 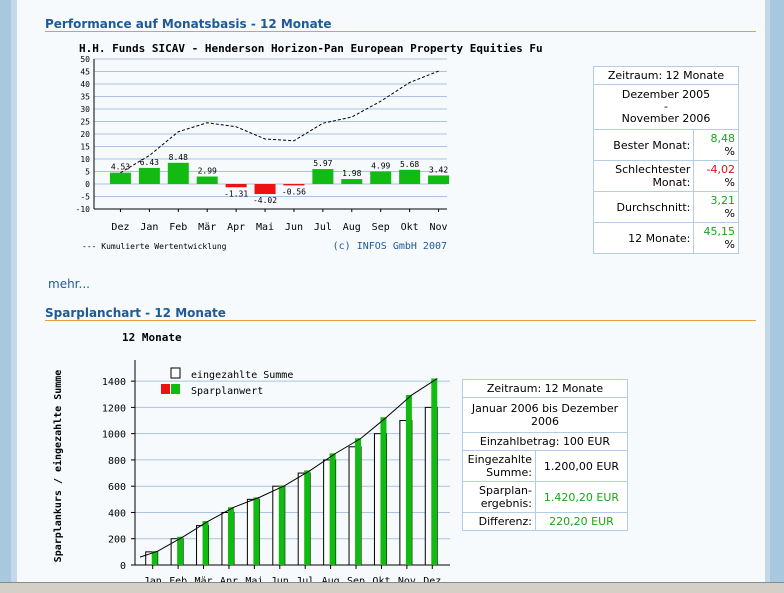 I want to click on perf-period-from: Dezember 2005, so click(x=666, y=94).